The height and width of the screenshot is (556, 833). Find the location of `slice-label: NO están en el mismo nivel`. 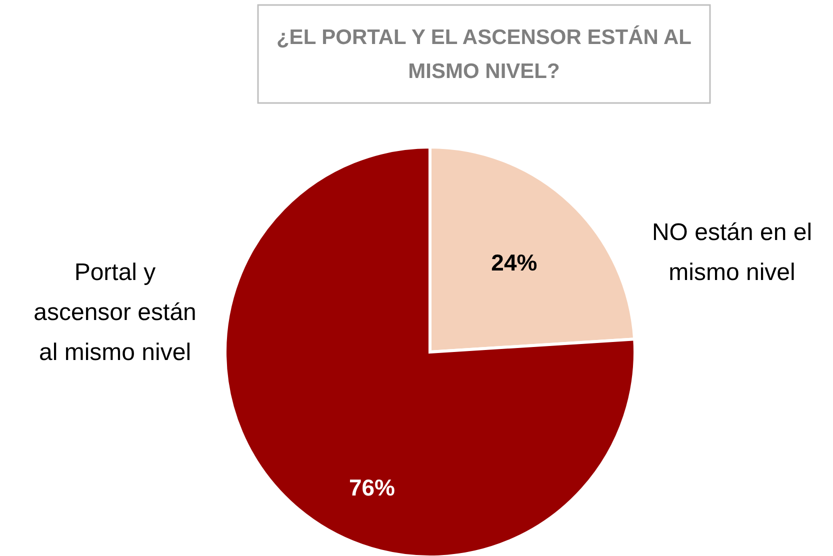

slice-label: NO están en el mismo nivel is located at coordinates (732, 252).